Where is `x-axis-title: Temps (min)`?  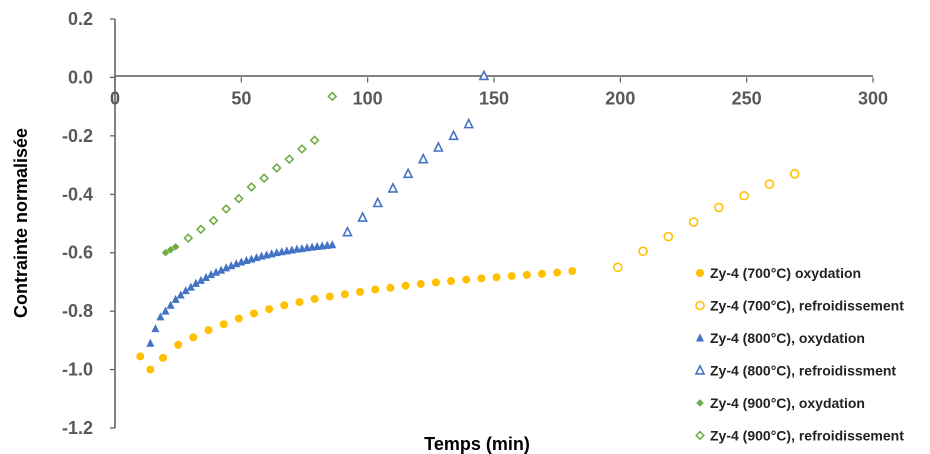 x-axis-title: Temps (min) is located at coordinates (477, 444).